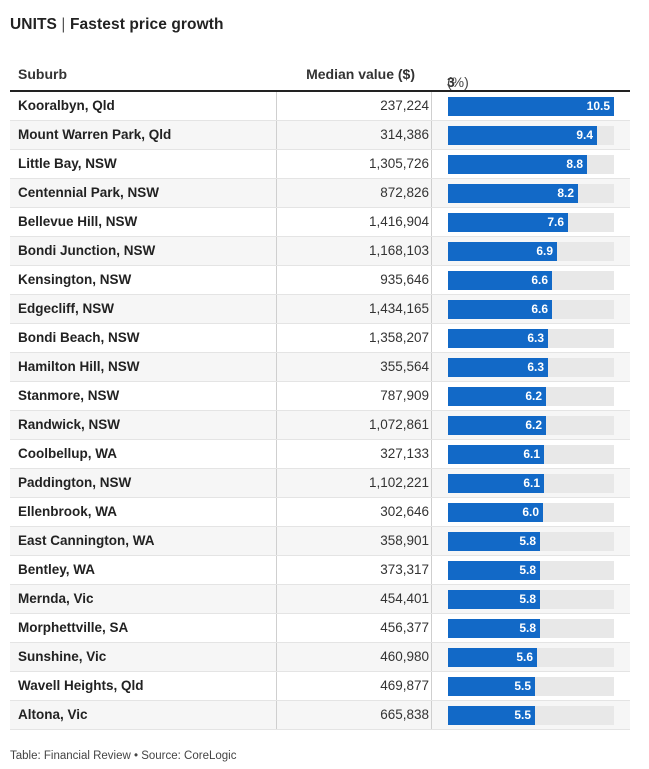 The height and width of the screenshot is (769, 649). What do you see at coordinates (320, 396) in the screenshot?
I see `table-row: Stanmore, NSW 787,909 6.2` at bounding box center [320, 396].